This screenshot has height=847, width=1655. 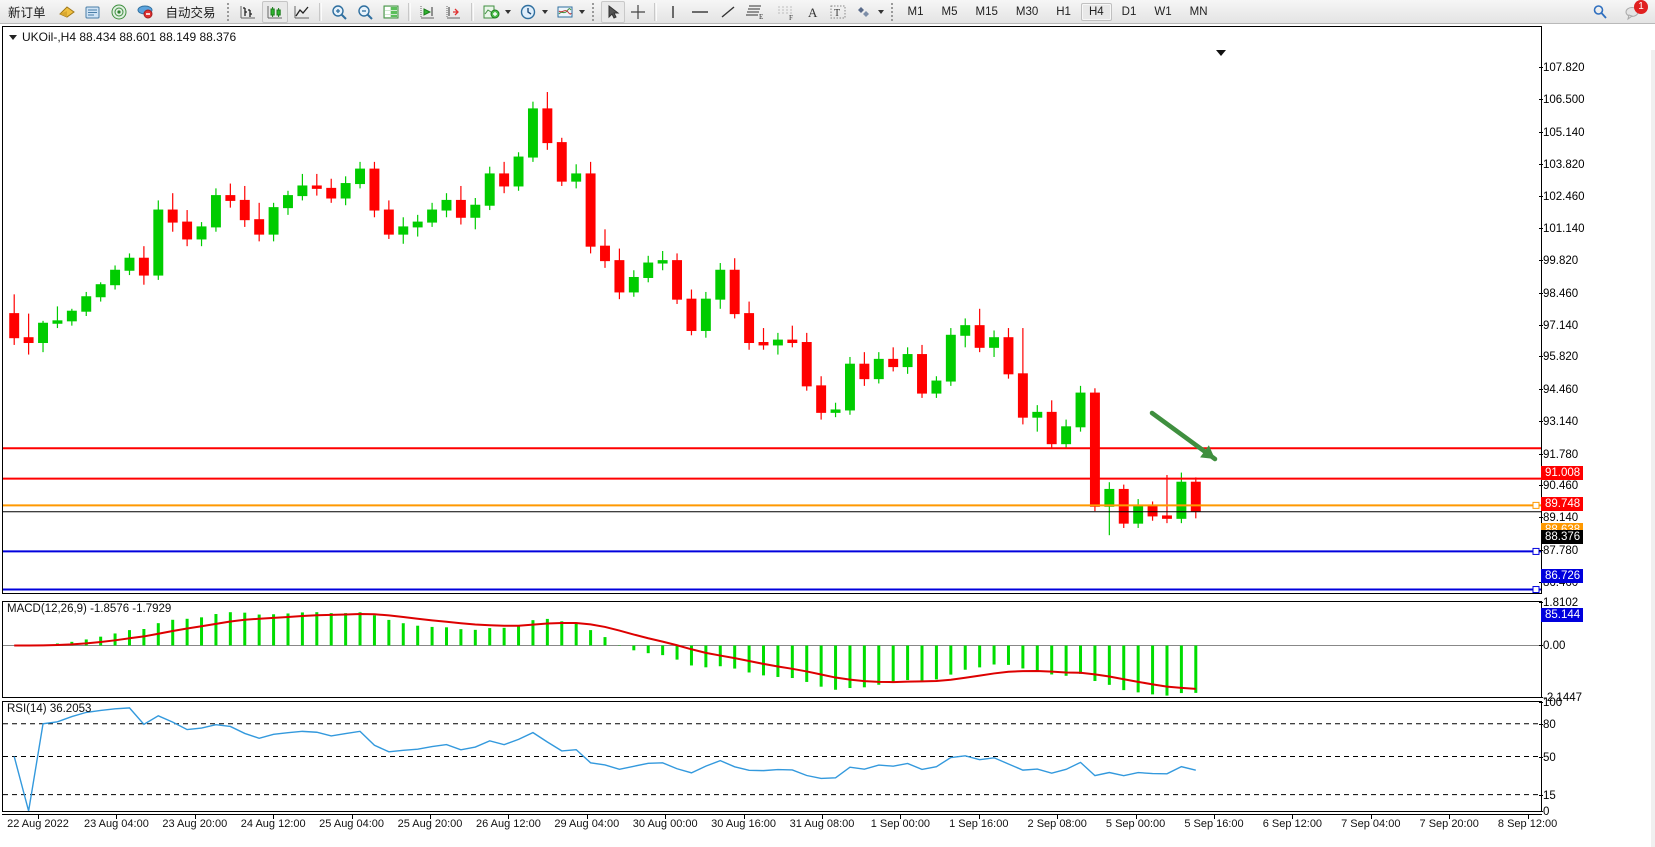 I want to click on svg-text: A, so click(x=813, y=12).